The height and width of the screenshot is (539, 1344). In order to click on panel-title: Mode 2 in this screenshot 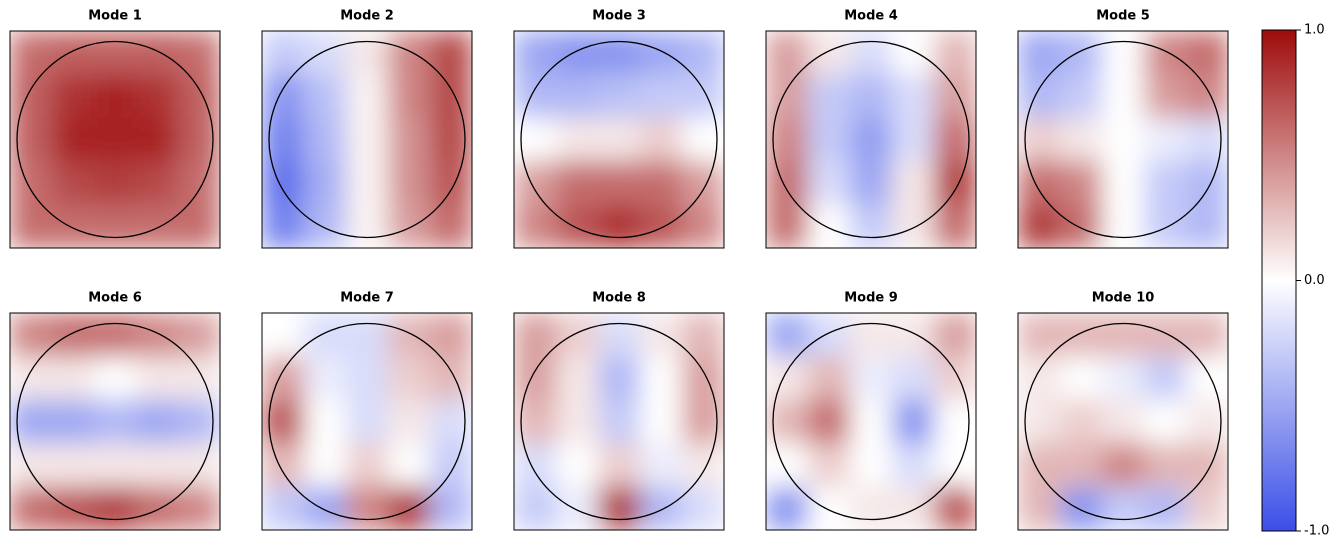, I will do `click(367, 16)`.